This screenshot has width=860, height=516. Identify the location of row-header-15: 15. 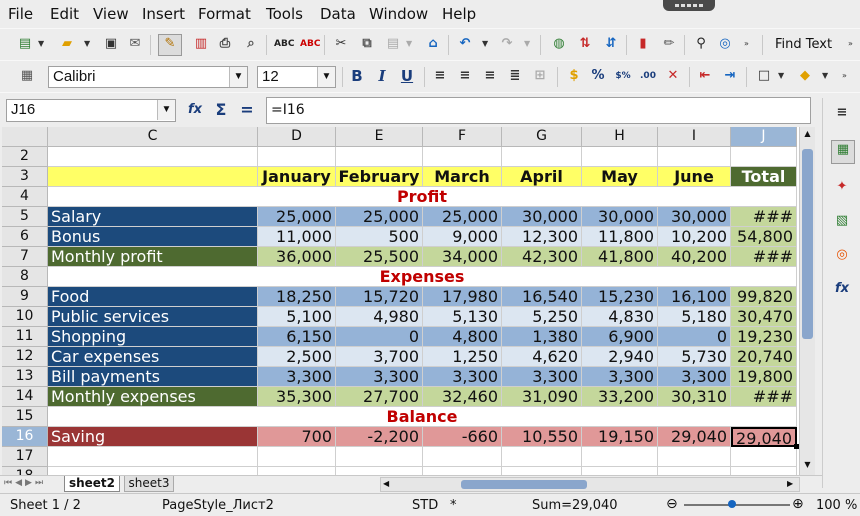
(25, 417).